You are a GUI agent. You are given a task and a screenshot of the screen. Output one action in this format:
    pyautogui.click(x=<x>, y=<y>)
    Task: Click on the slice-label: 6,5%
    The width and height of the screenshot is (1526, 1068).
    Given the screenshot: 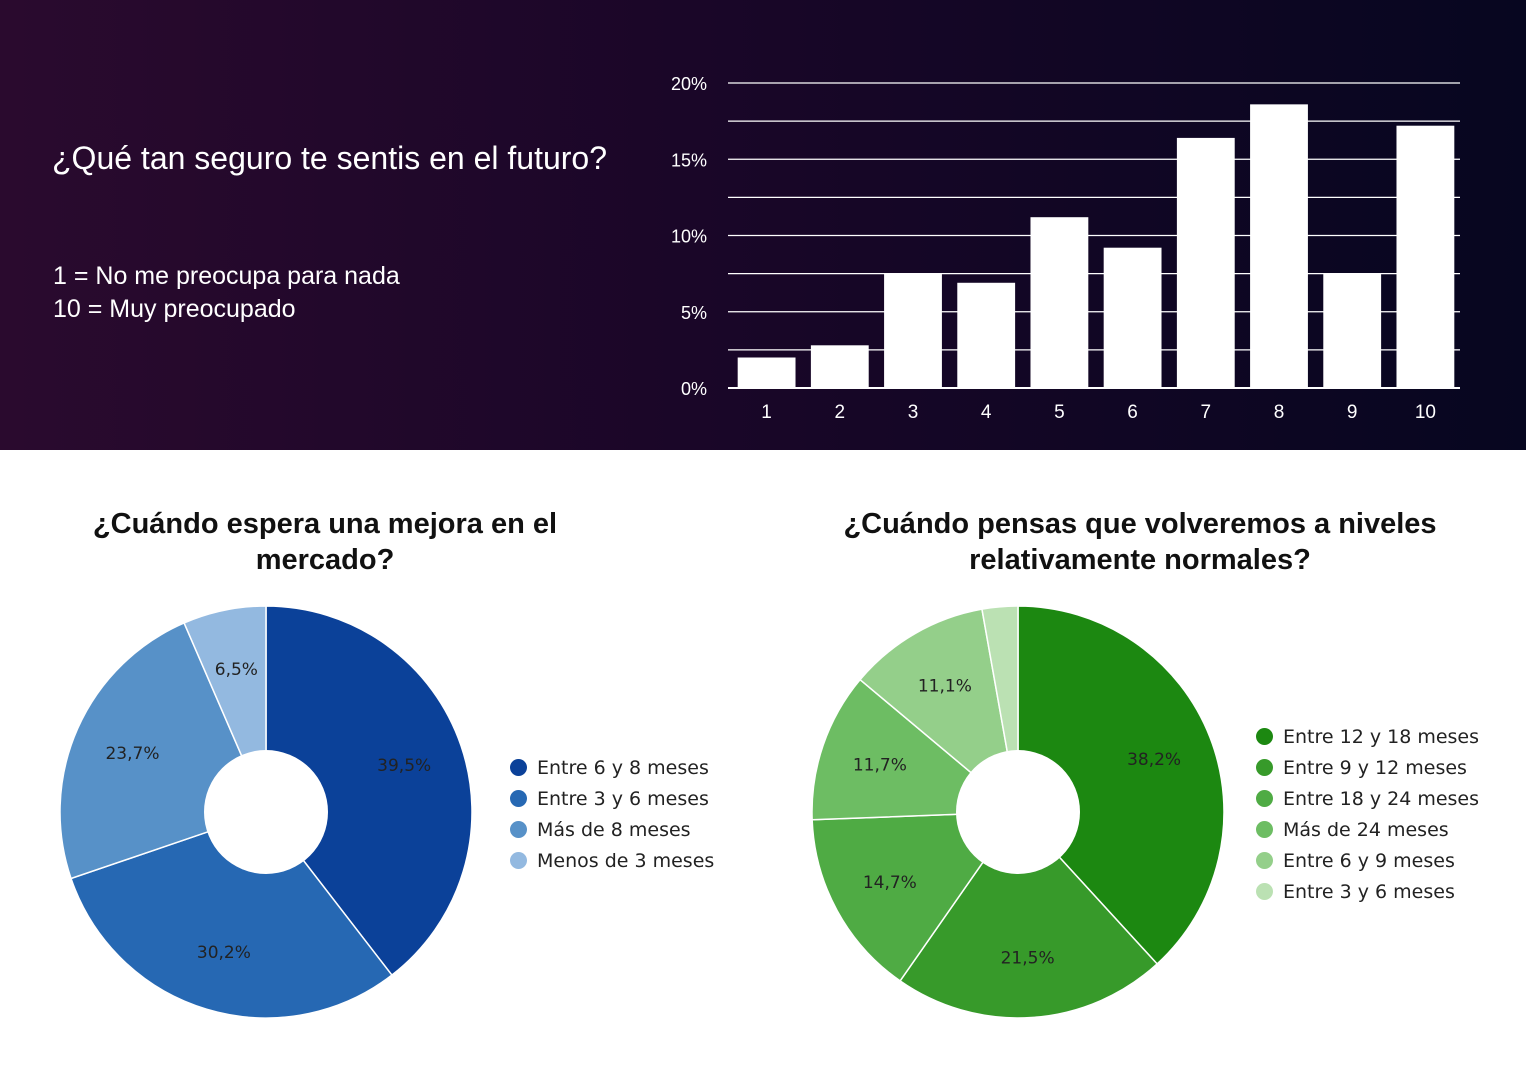 What is the action you would take?
    pyautogui.click(x=236, y=670)
    